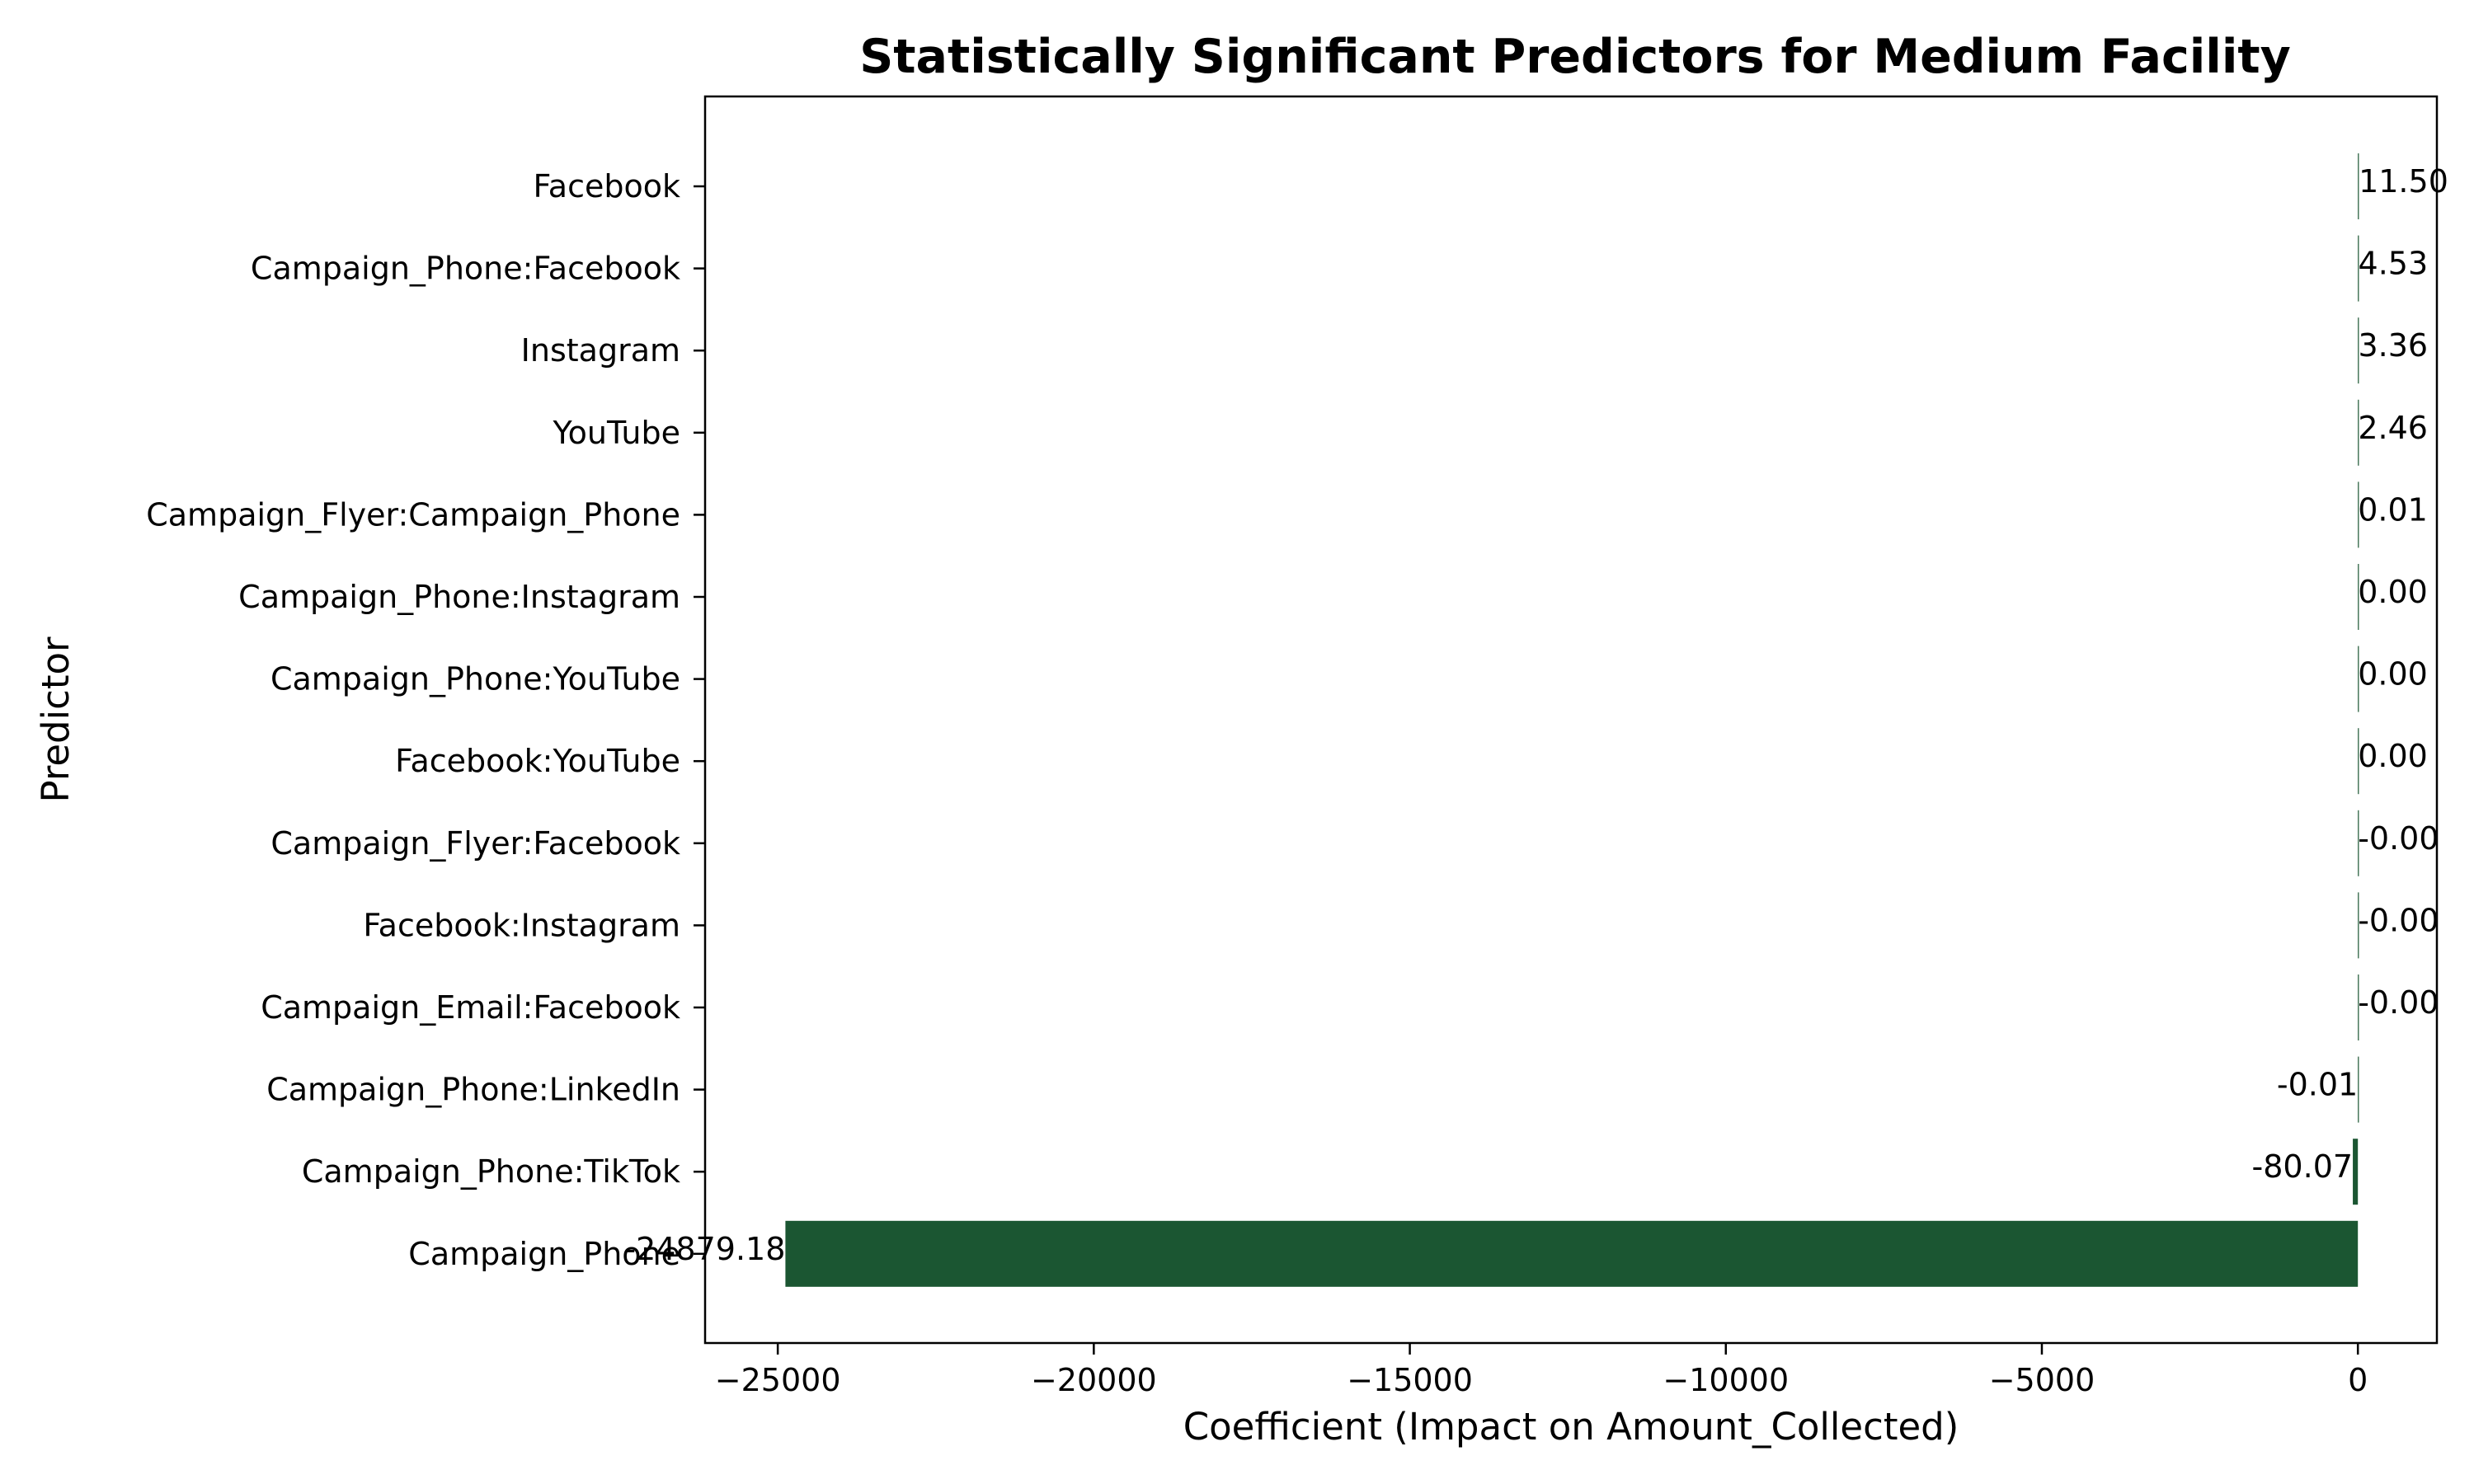  What do you see at coordinates (1094, 1380) in the screenshot?
I see `x-tick-label: −20000` at bounding box center [1094, 1380].